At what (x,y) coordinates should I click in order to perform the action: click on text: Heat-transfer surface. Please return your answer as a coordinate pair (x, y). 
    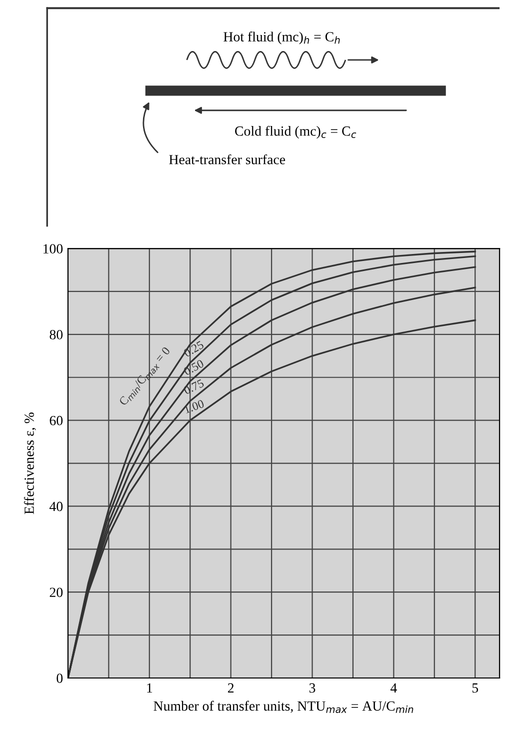
    Looking at the image, I should click on (227, 159).